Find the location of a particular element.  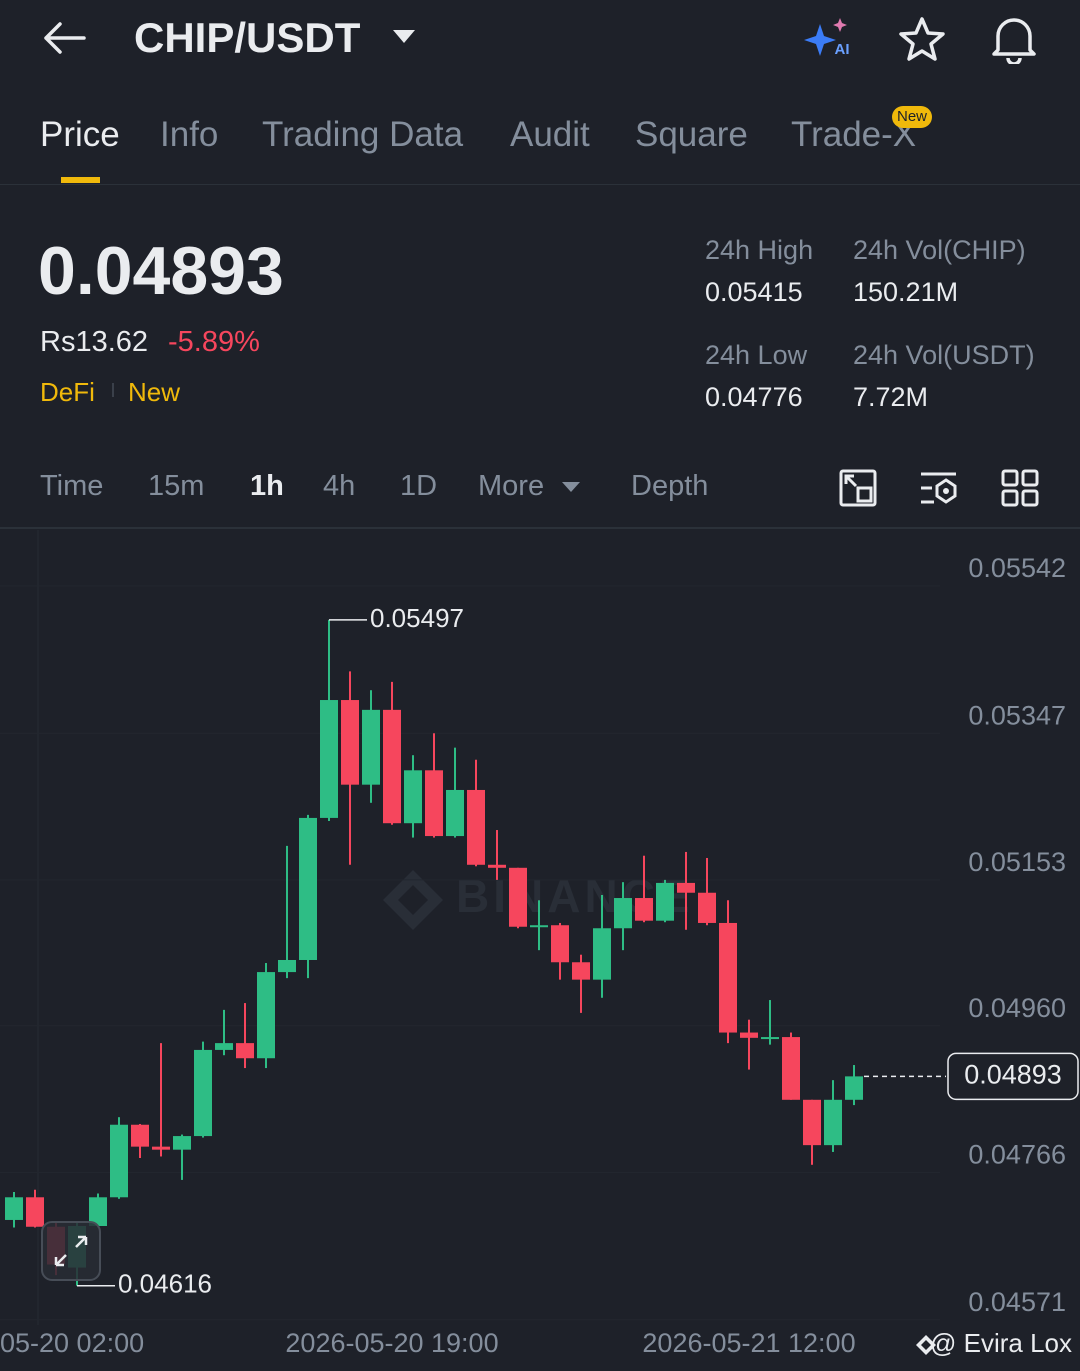

stat-value: 0.04776 is located at coordinates (754, 397).